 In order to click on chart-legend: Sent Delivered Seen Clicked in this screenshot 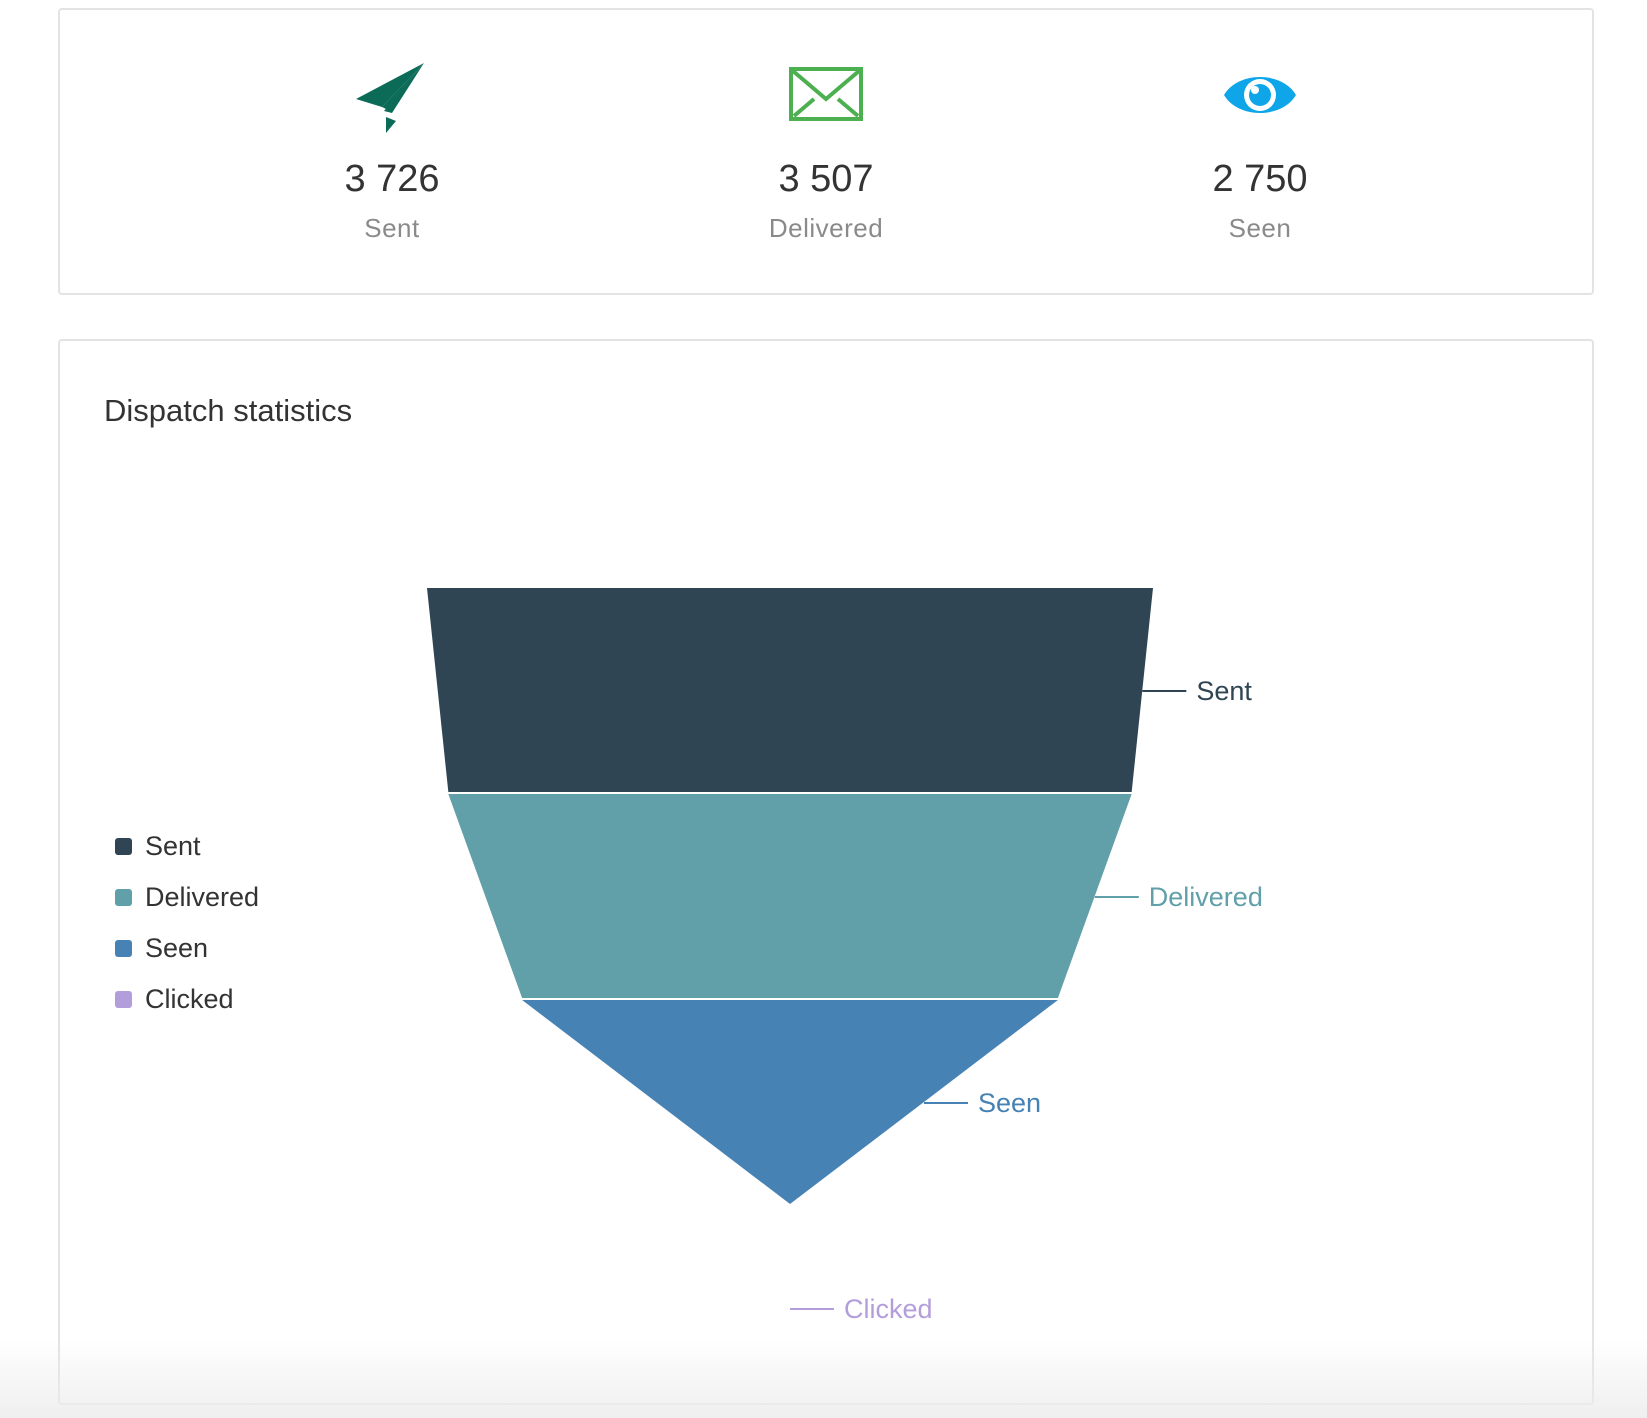, I will do `click(187, 923)`.